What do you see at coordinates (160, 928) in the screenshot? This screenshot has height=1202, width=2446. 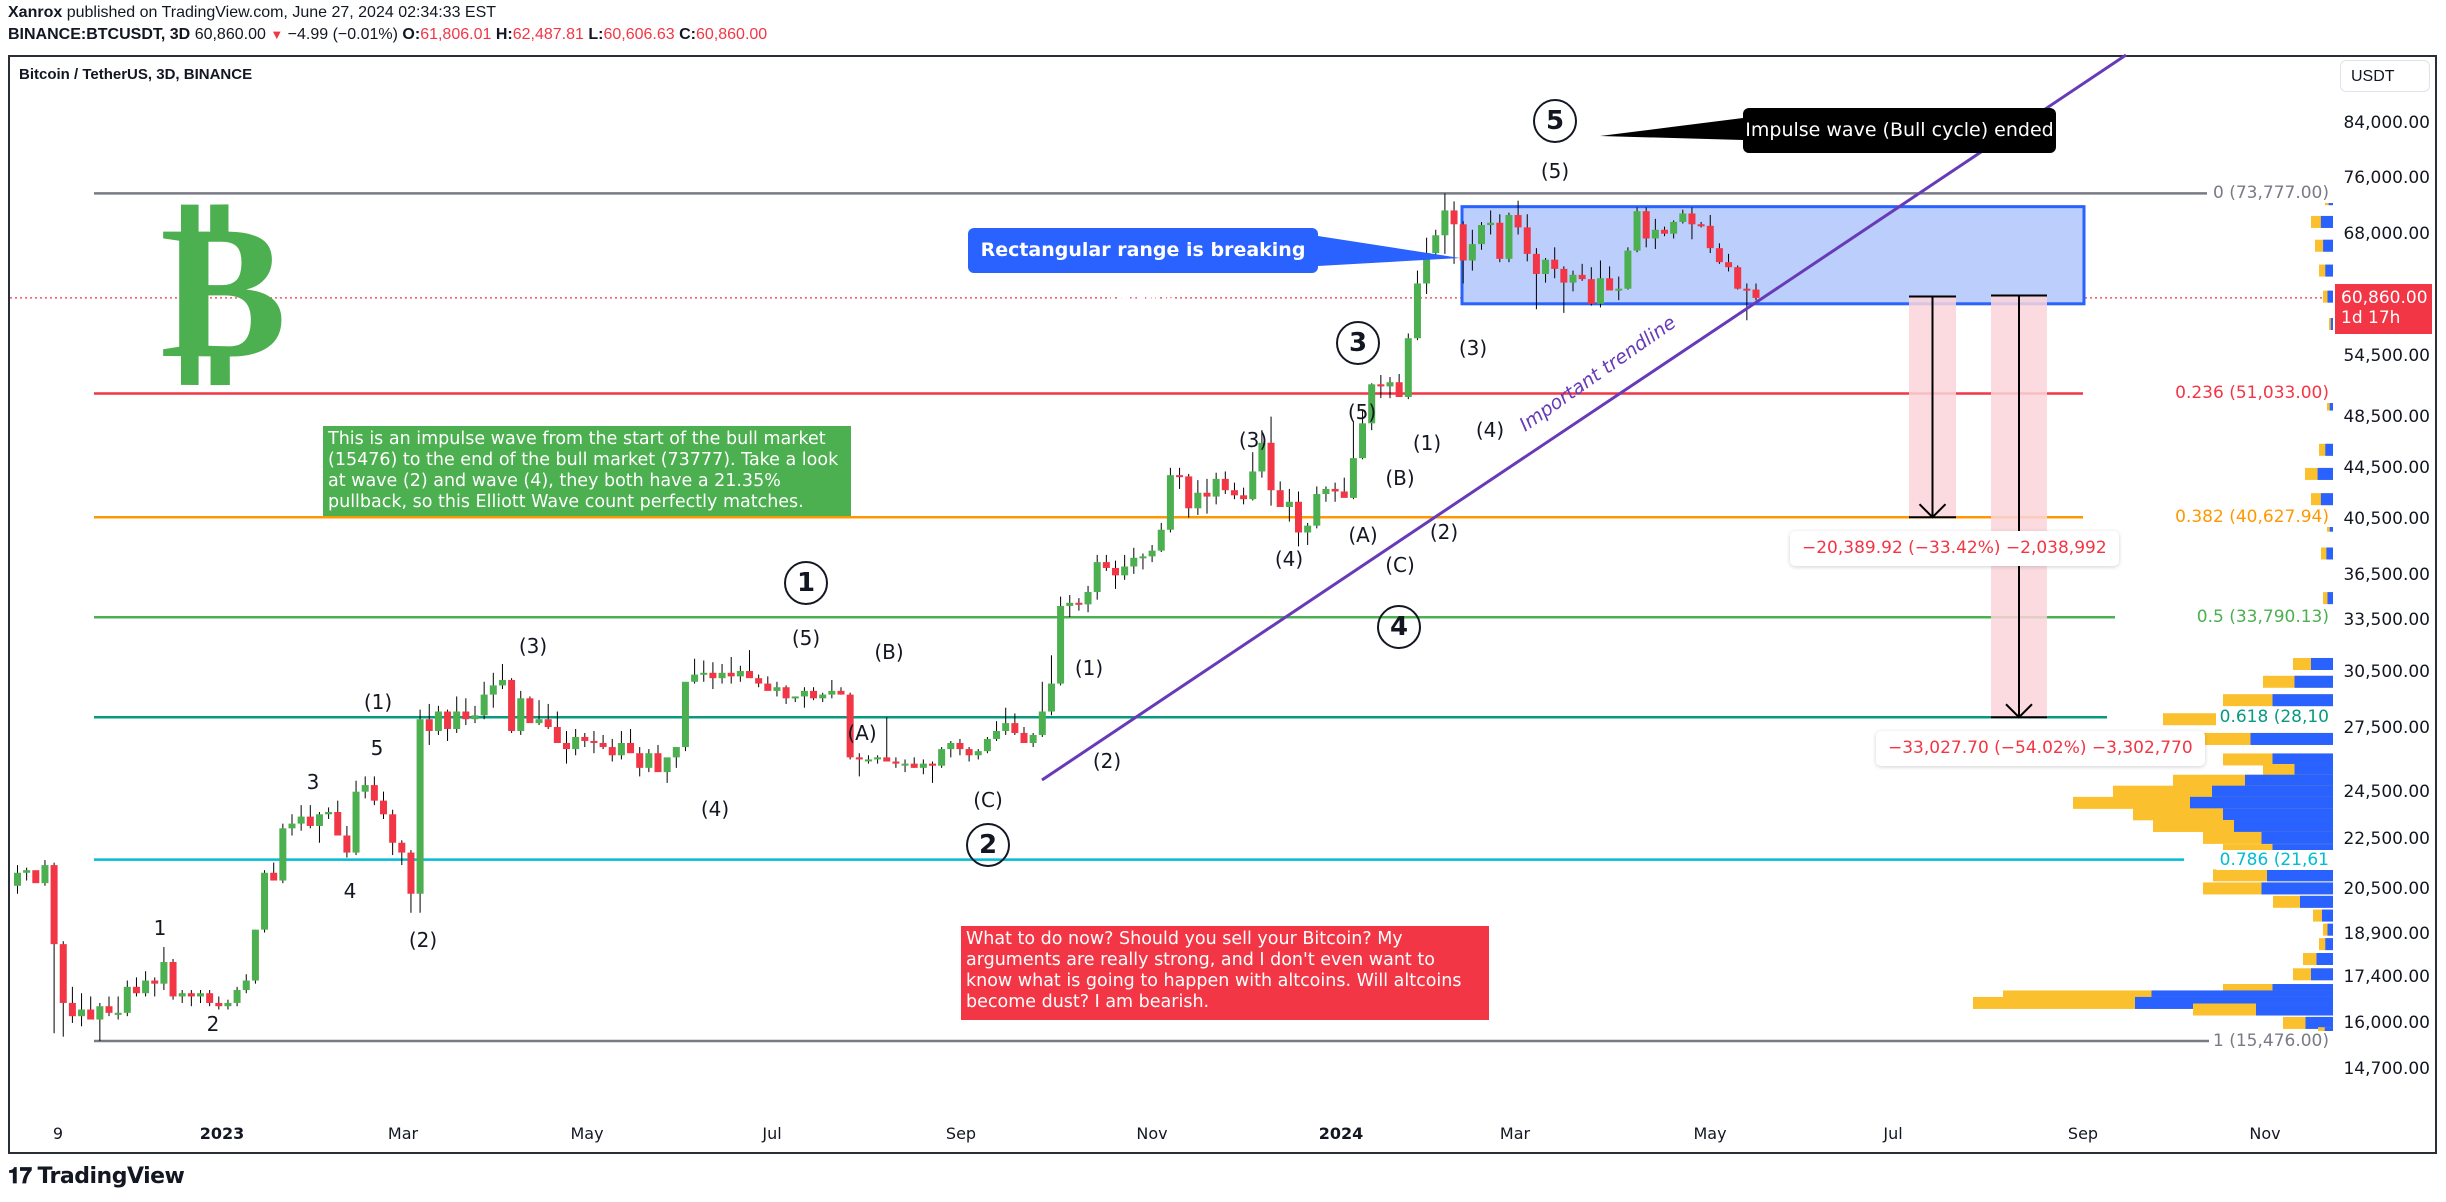 I see `wave-label: 1` at bounding box center [160, 928].